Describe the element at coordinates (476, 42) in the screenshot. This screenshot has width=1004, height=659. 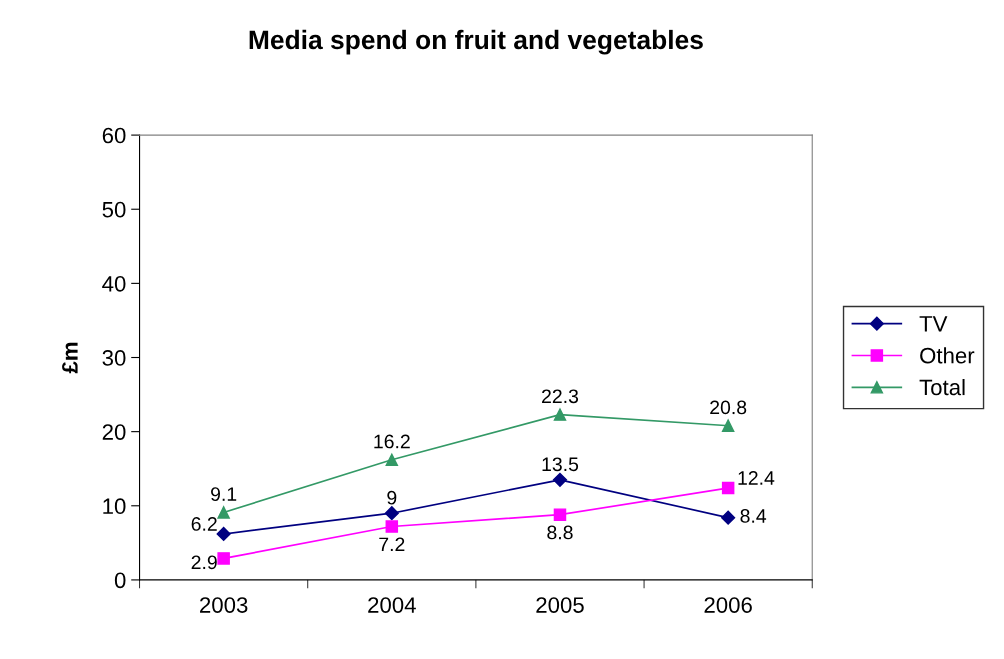
I see `chart-title: Media spend on fruit and vegetables` at that location.